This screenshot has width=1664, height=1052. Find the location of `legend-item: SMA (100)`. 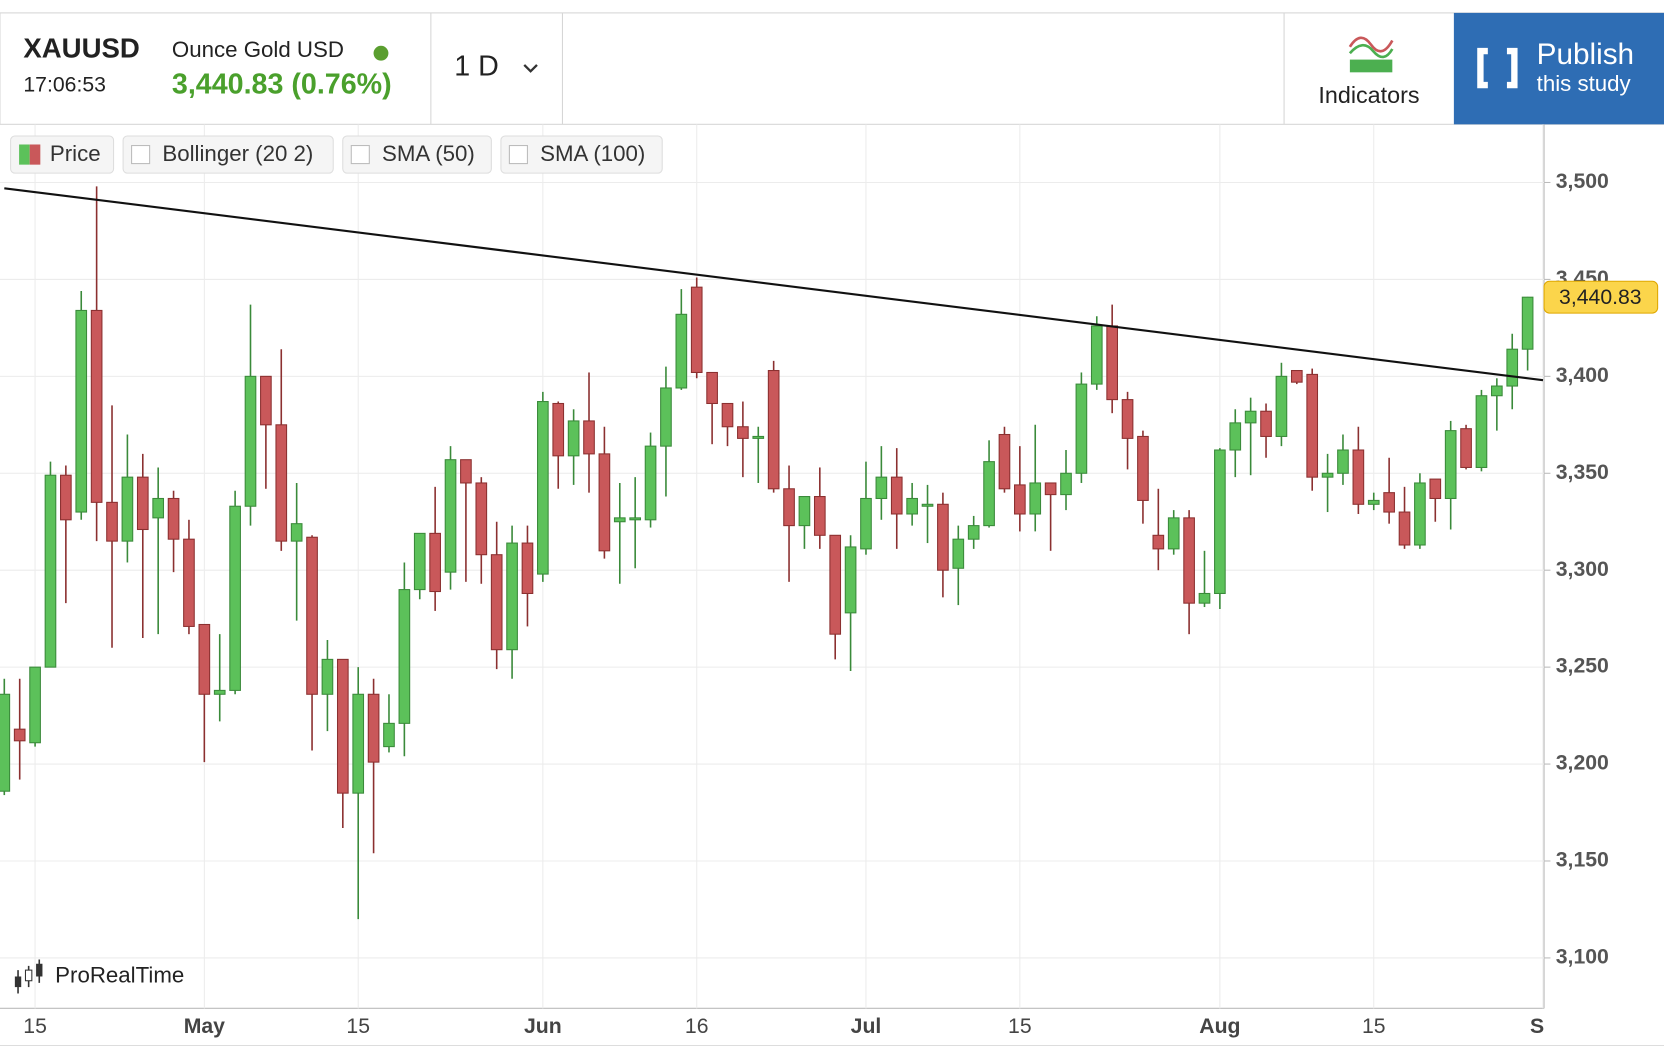

legend-item: SMA (100) is located at coordinates (581, 154).